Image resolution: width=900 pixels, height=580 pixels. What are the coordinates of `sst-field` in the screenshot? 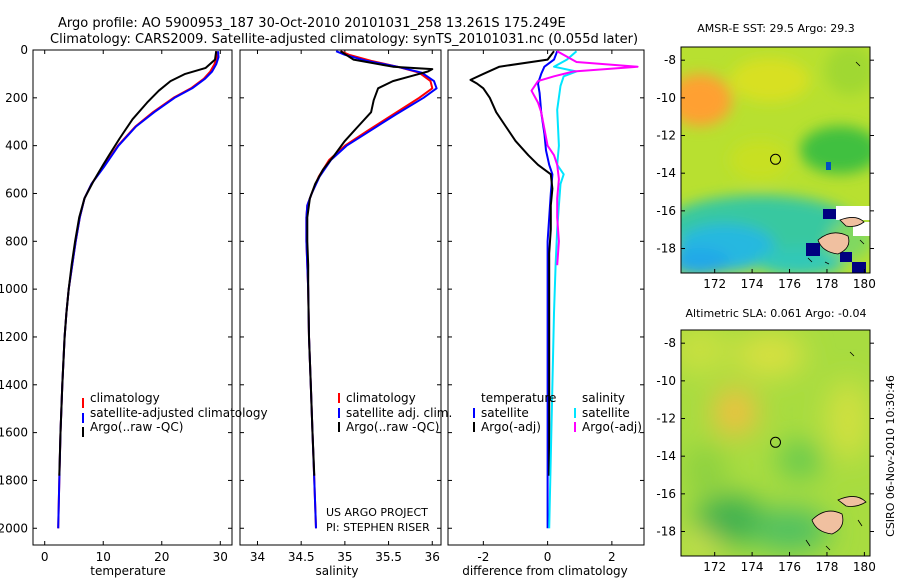 It's located at (775, 160).